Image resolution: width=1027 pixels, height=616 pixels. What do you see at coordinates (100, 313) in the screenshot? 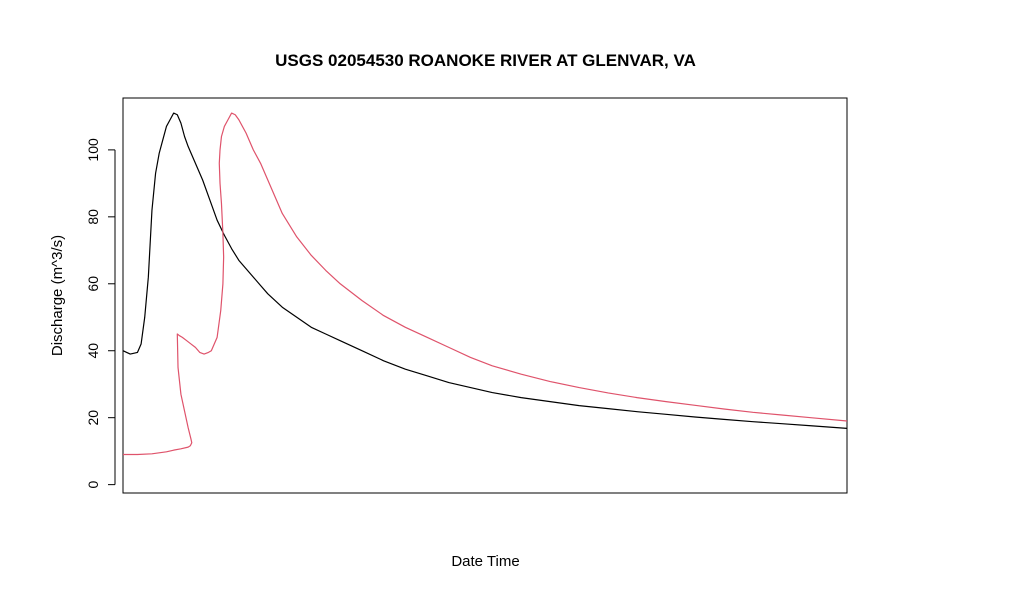
I see `y-axis: 0 20 40 60 80 100` at bounding box center [100, 313].